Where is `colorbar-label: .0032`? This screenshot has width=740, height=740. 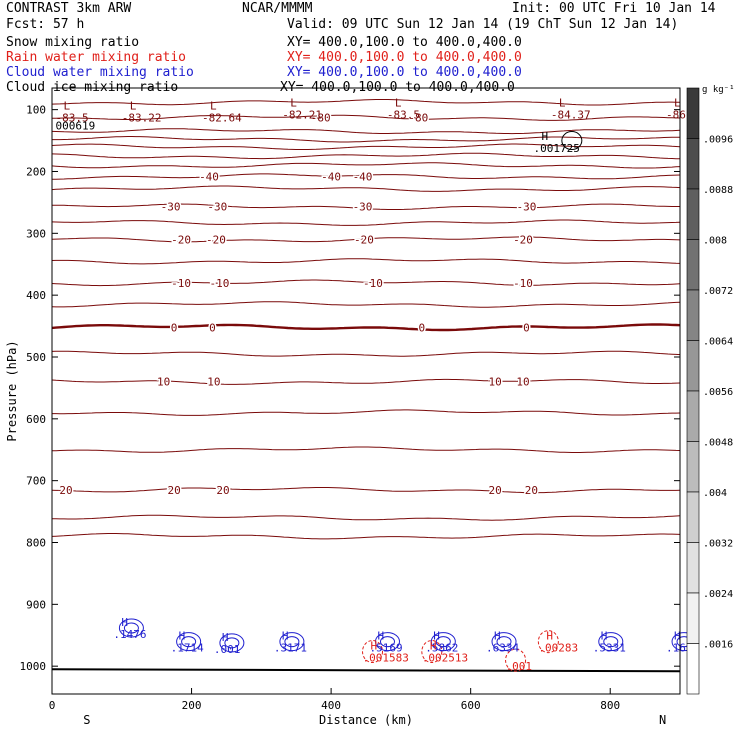
colorbar-label: .0032 is located at coordinates (718, 544).